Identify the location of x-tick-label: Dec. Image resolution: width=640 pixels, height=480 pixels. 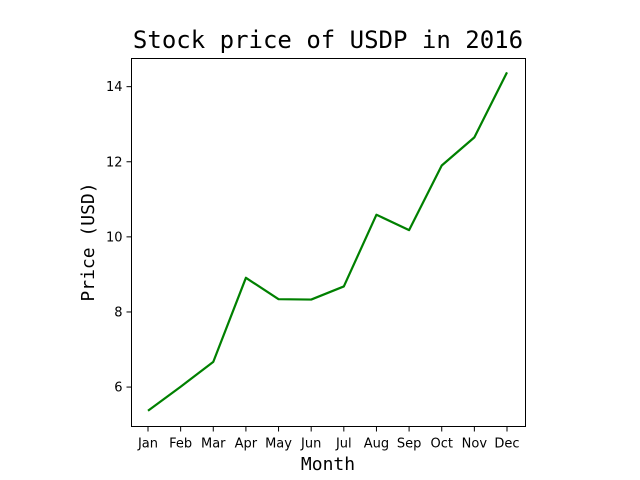
(506, 444).